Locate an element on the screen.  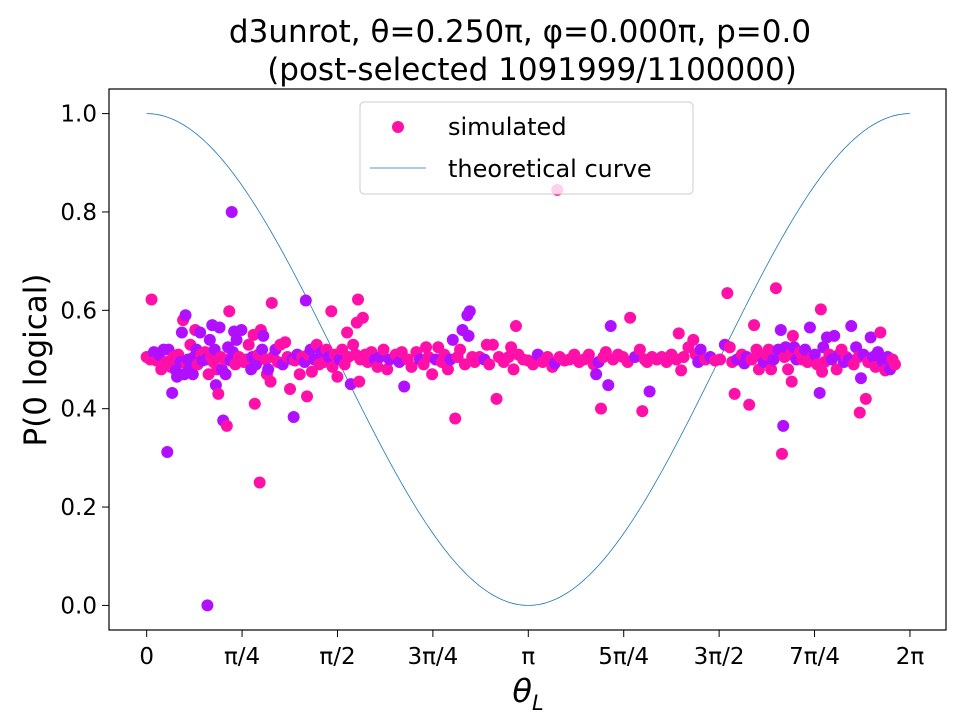
x-tick-label-7: 7π/4 is located at coordinates (814, 657).